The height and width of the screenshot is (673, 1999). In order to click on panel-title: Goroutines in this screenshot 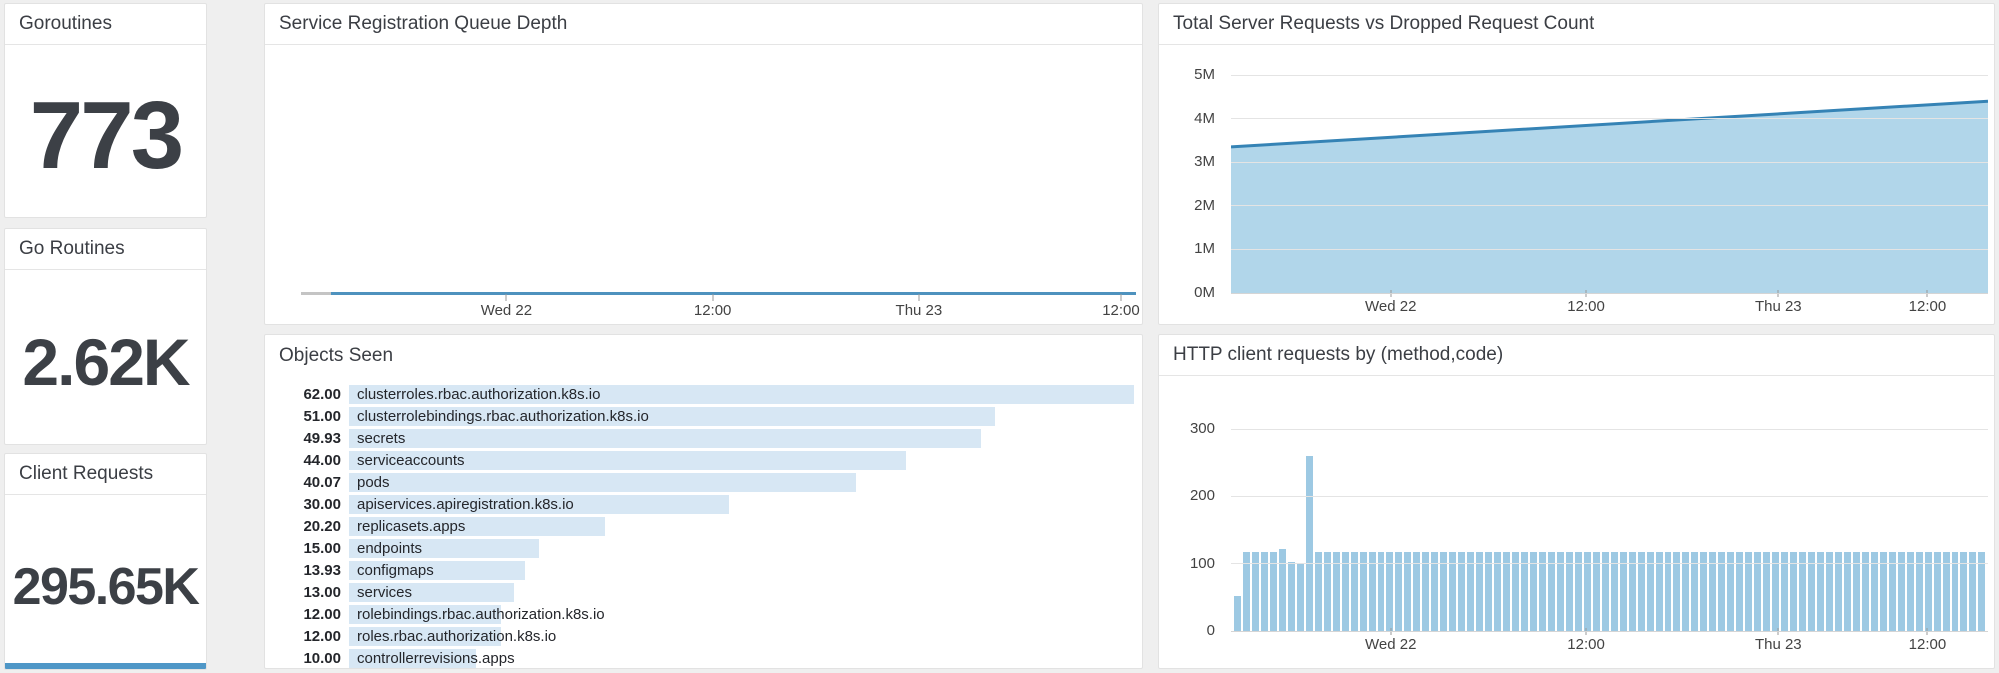, I will do `click(65, 23)`.